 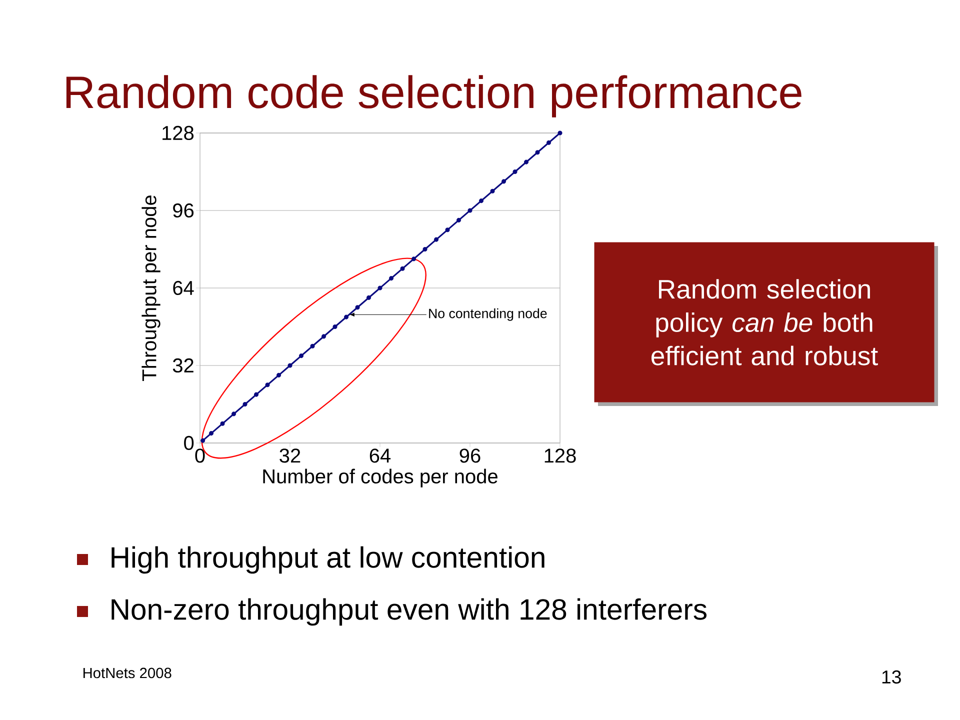 What do you see at coordinates (183, 365) in the screenshot?
I see `y-tick-label: 32` at bounding box center [183, 365].